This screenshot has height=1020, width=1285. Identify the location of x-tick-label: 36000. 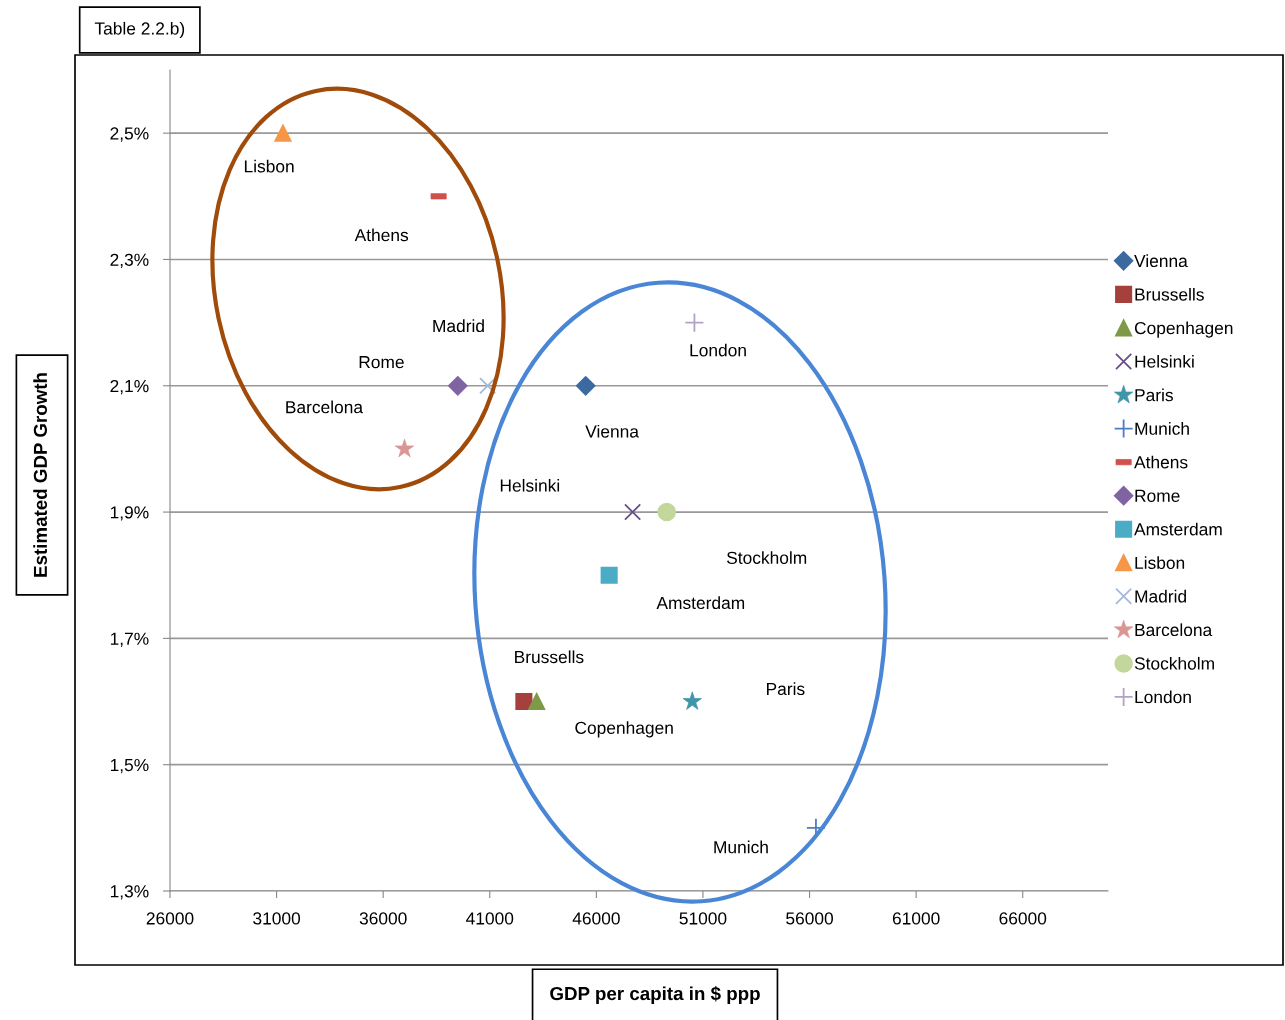
(383, 918).